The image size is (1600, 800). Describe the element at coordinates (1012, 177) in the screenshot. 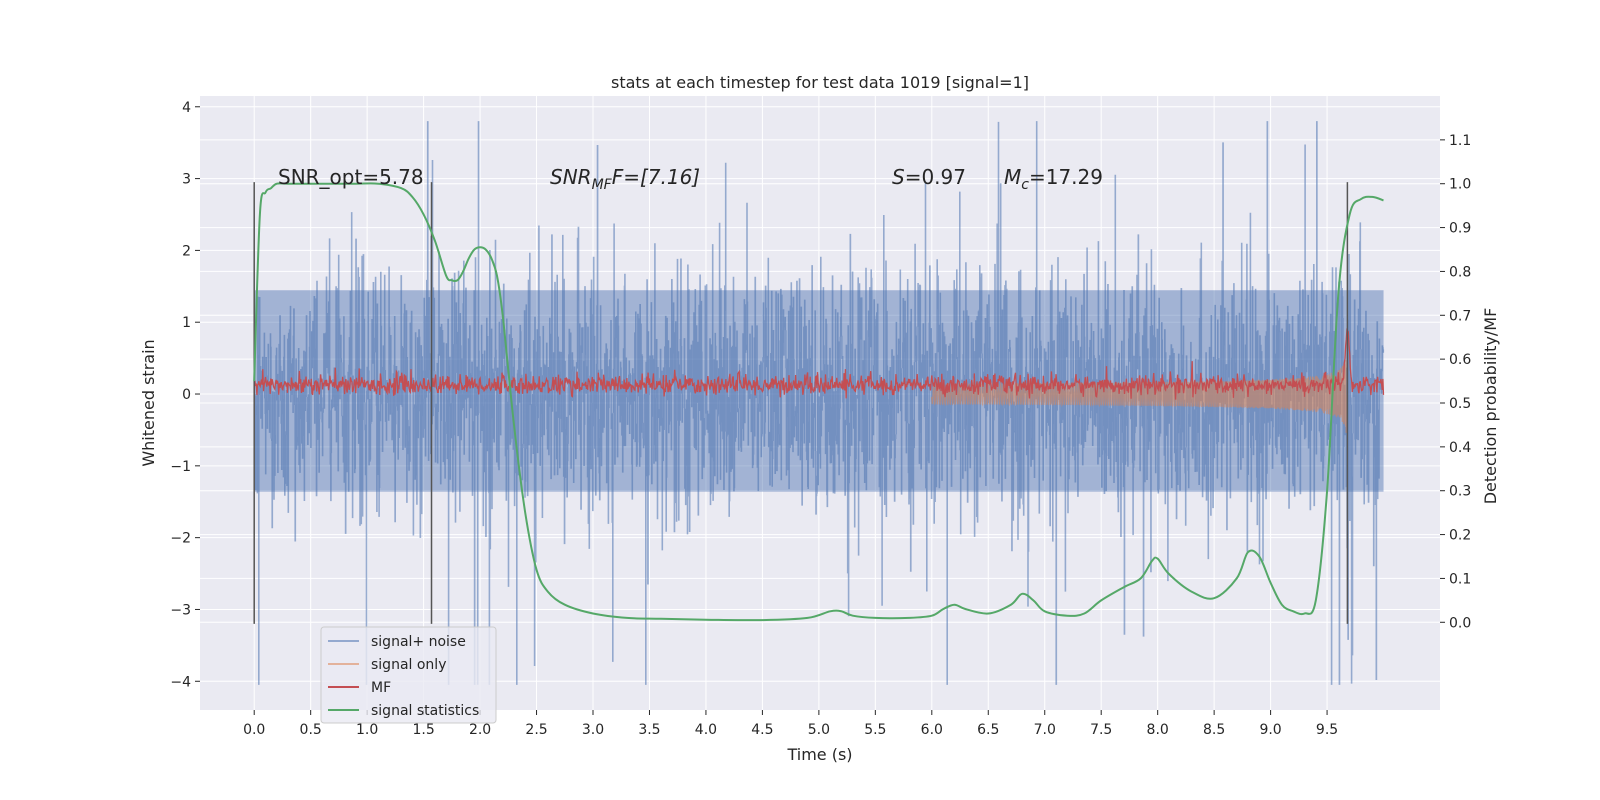

I see `annotation-mc-main: M` at that location.